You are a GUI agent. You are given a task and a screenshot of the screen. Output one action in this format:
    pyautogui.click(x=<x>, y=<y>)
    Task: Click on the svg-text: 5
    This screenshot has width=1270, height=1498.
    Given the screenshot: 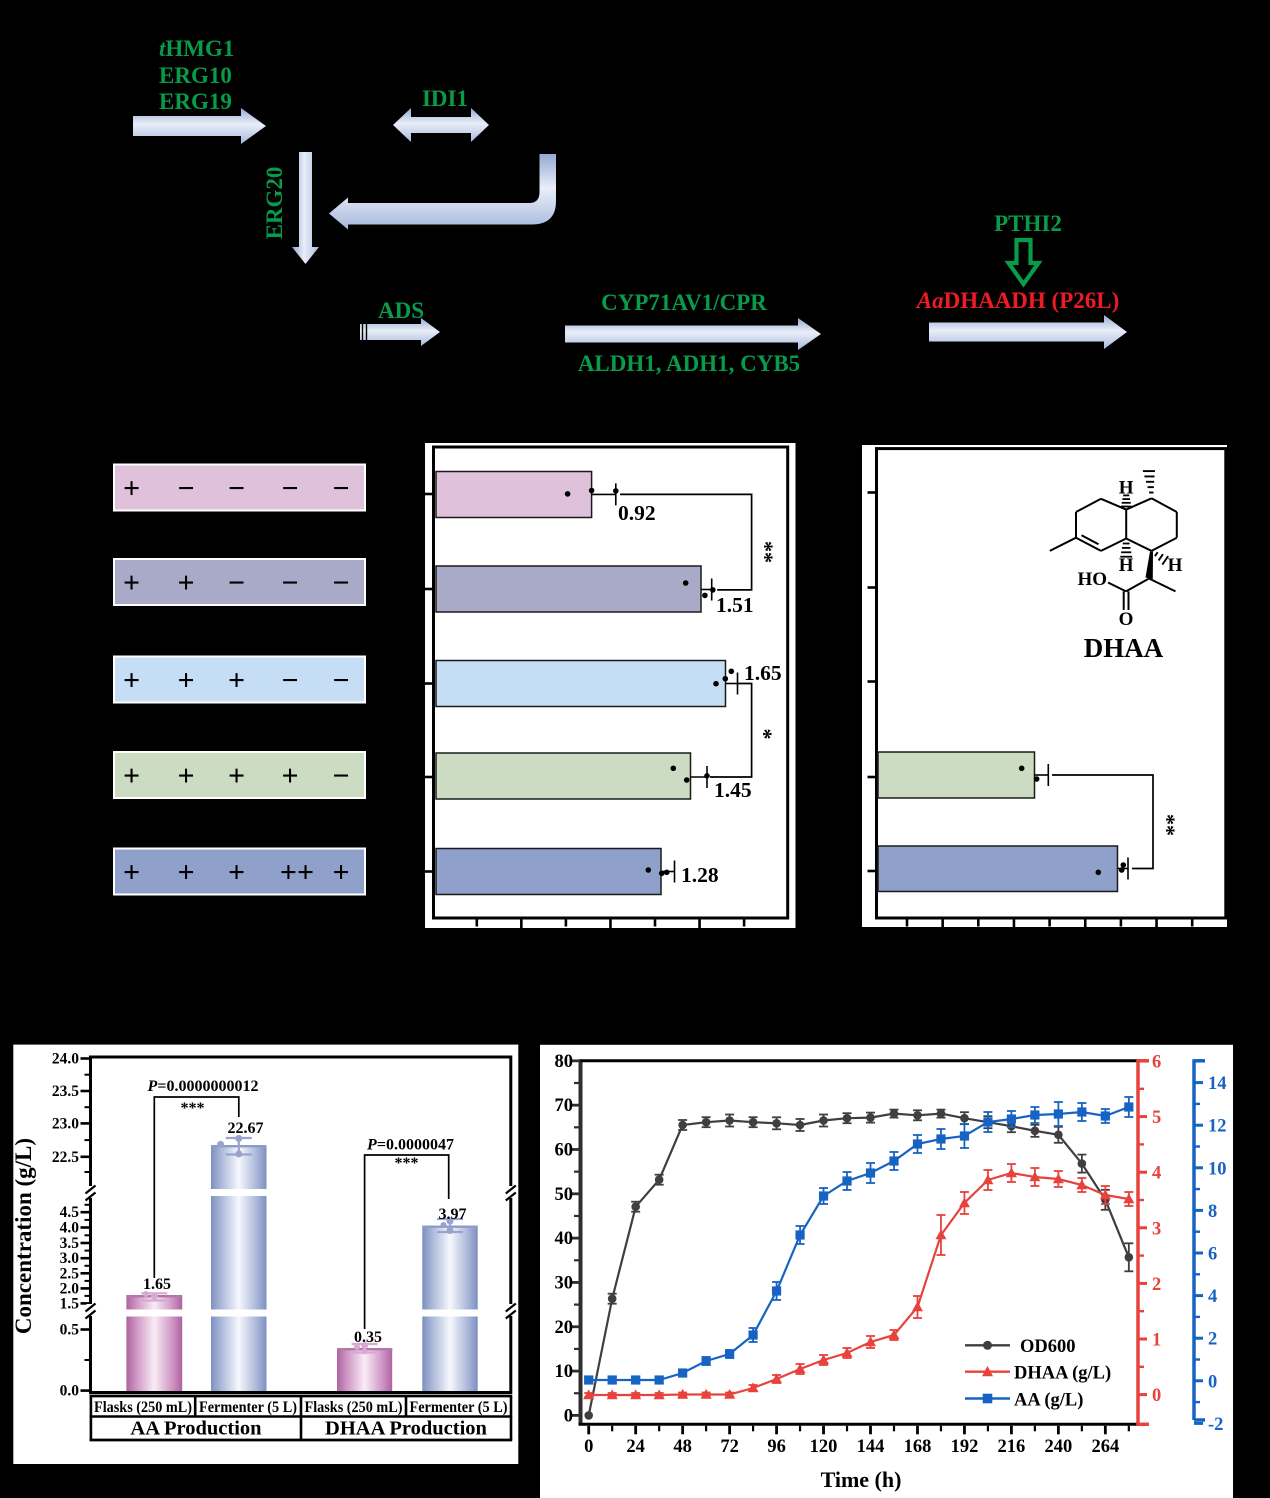 What is the action you would take?
    pyautogui.click(x=1156, y=1118)
    